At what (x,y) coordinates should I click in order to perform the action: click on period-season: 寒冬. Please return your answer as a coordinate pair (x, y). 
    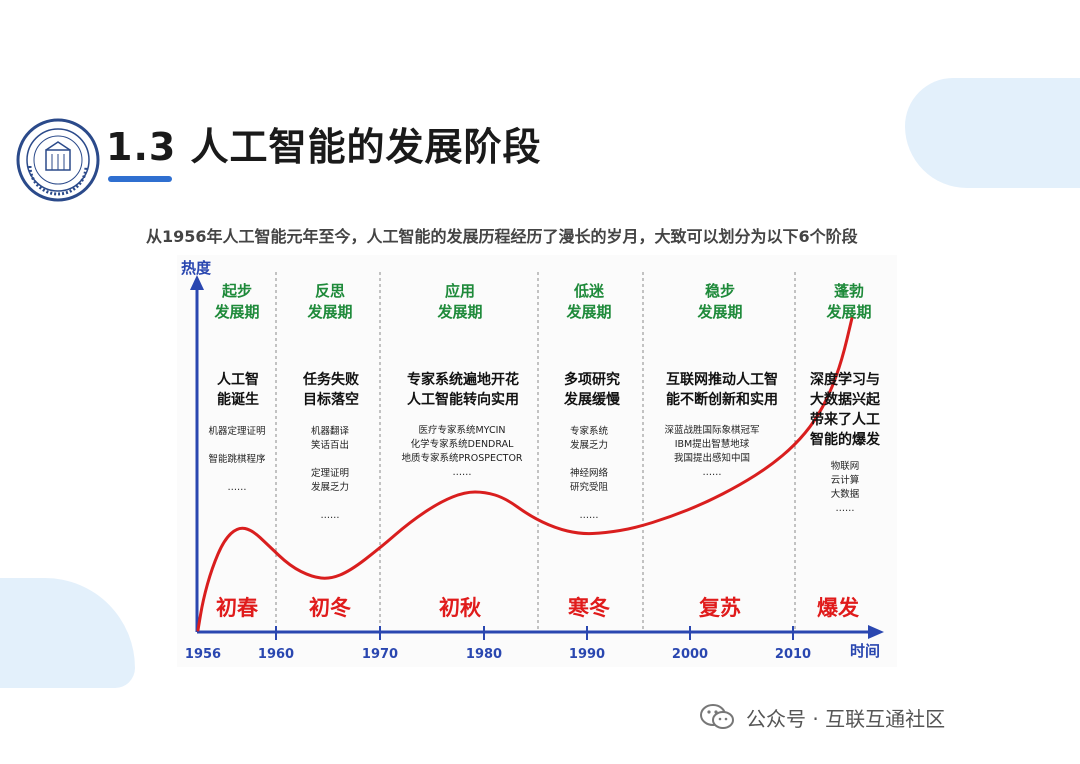
    Looking at the image, I should click on (589, 608).